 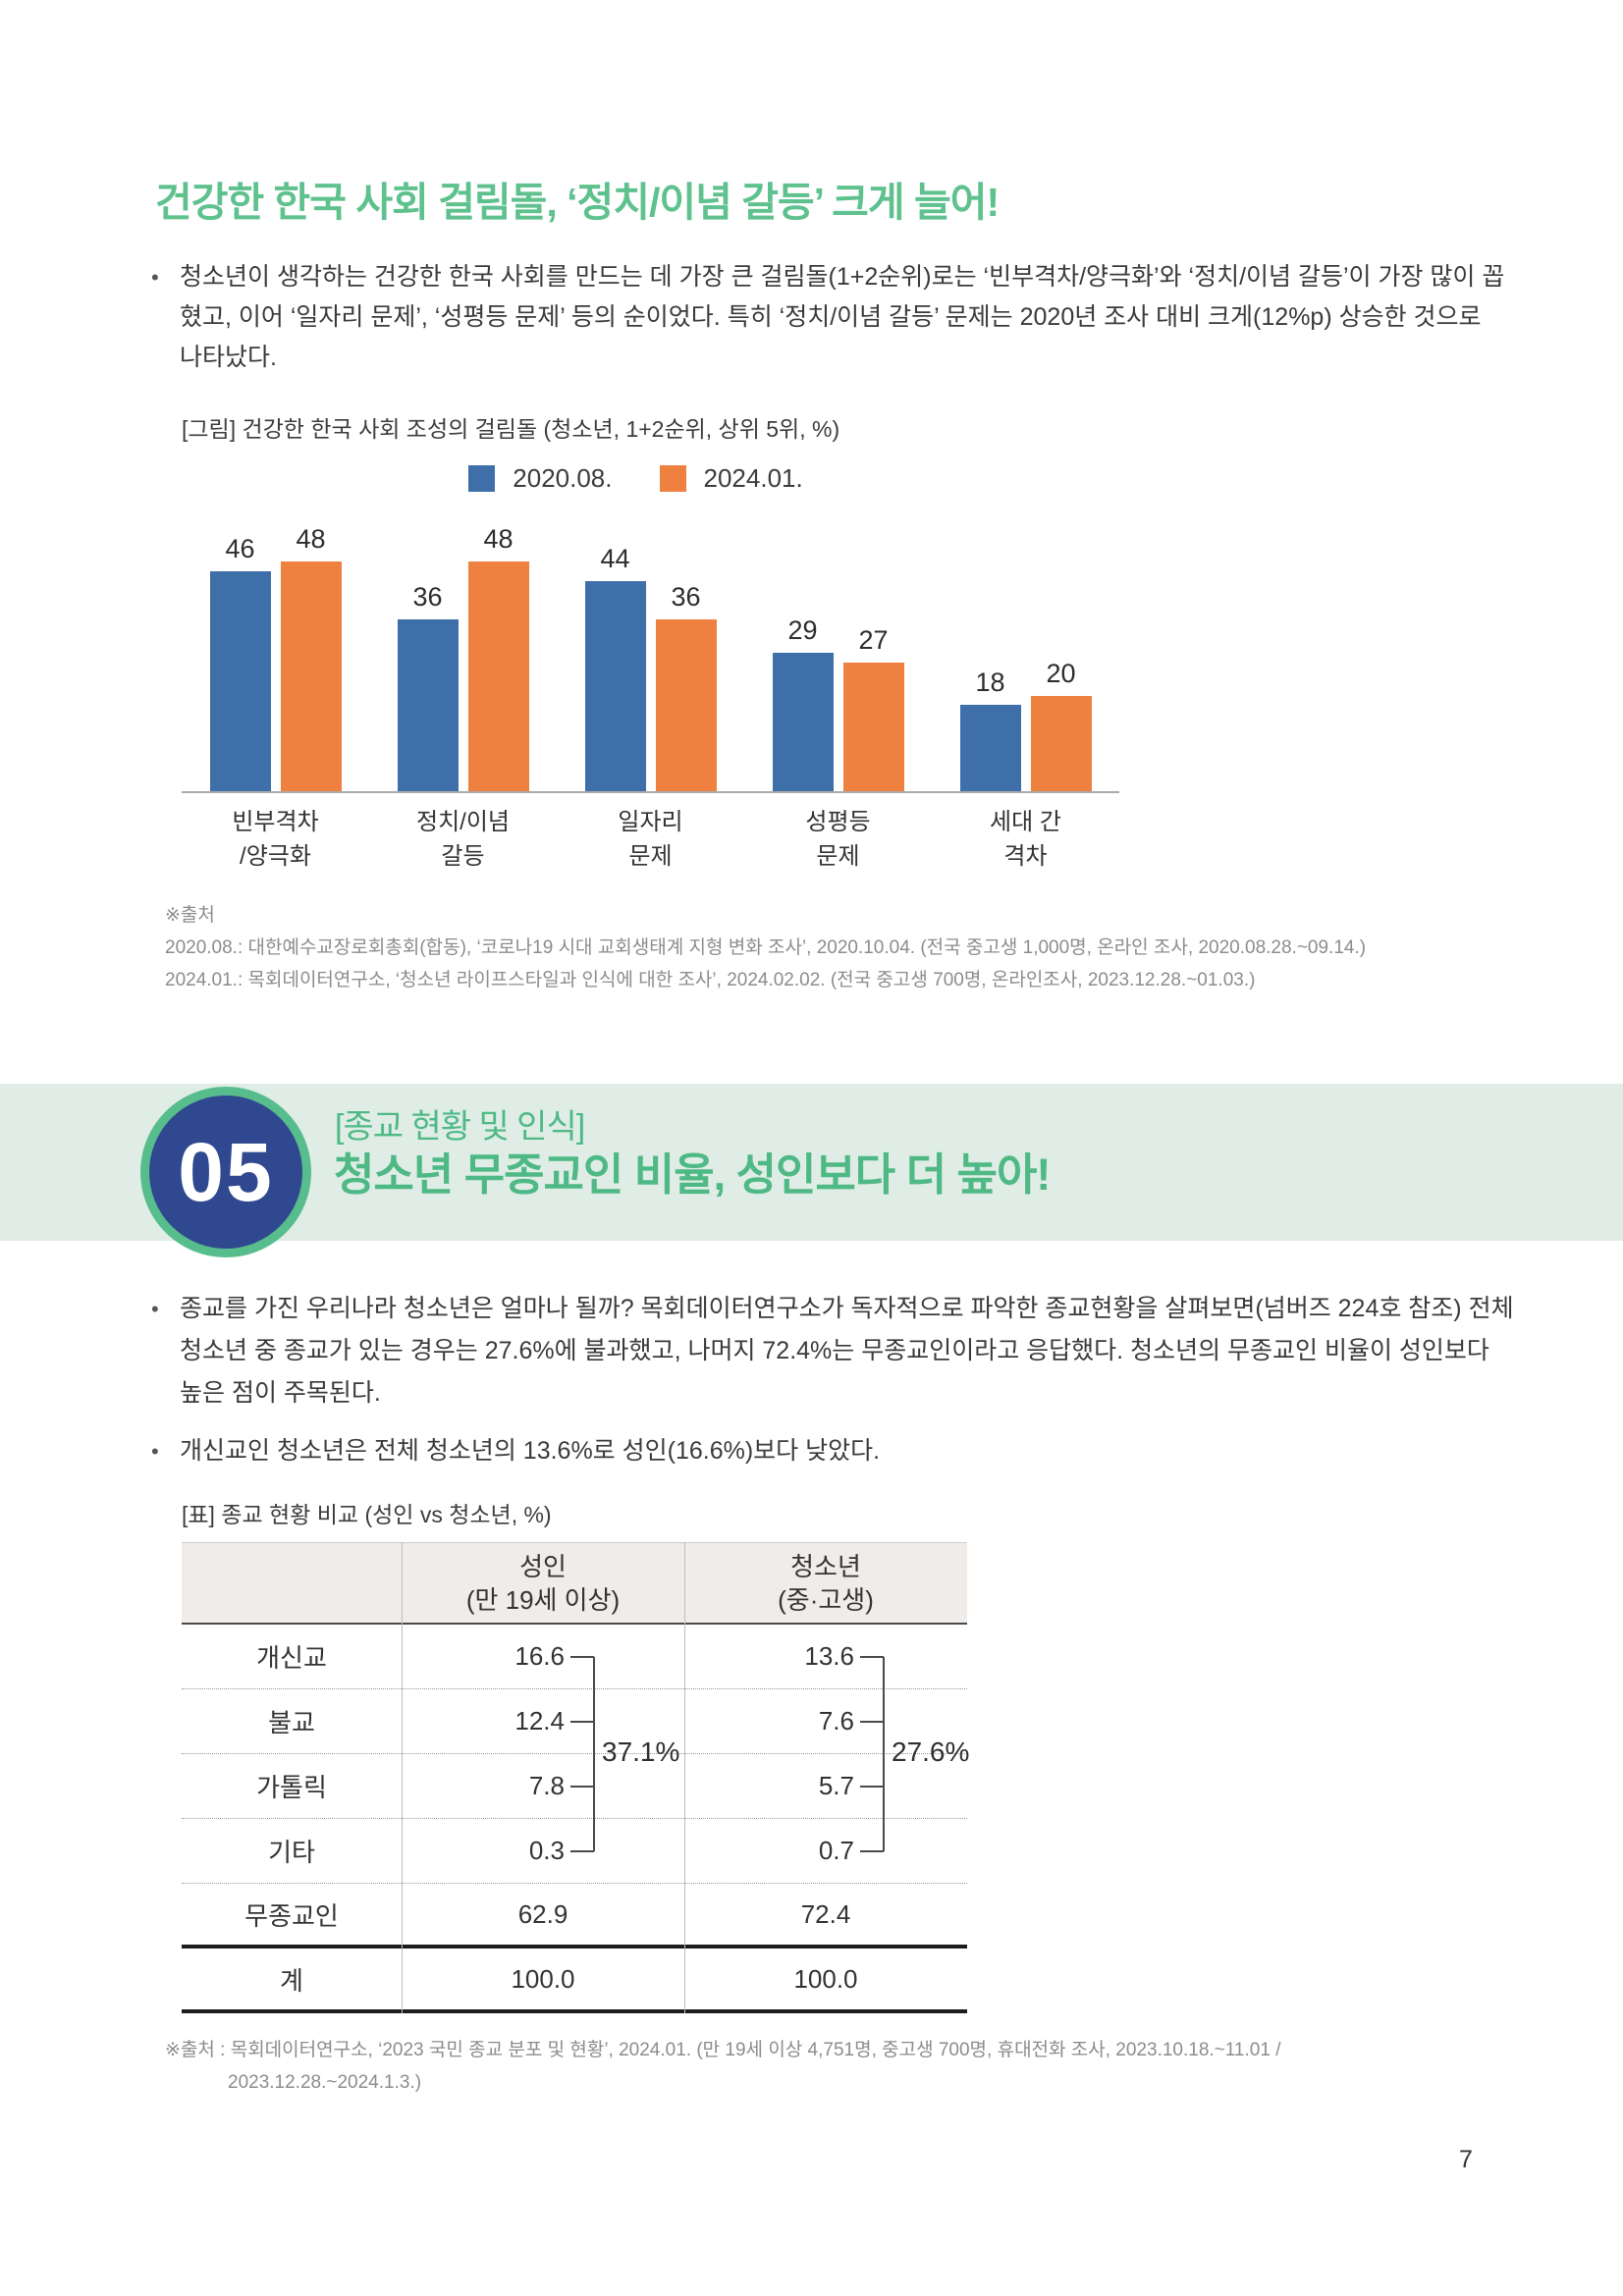 I want to click on chart-group: 44 36, so click(x=650, y=650).